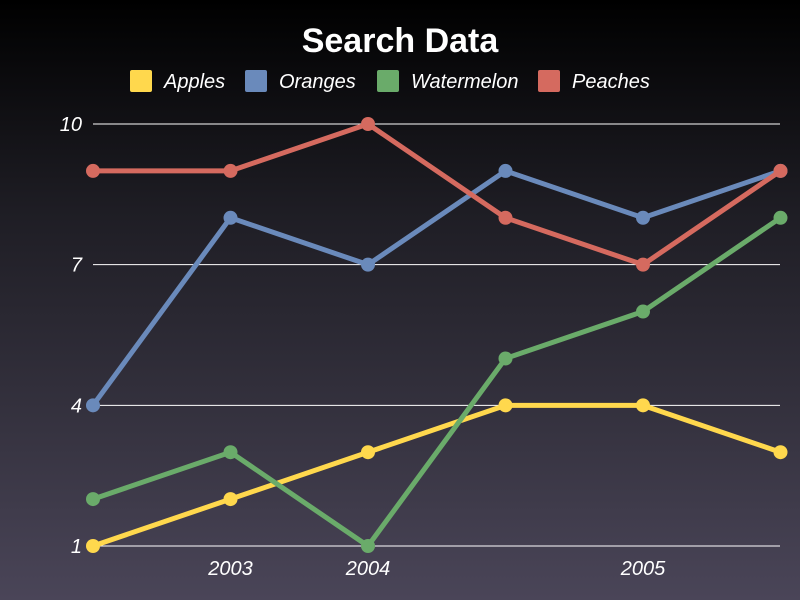 The height and width of the screenshot is (600, 800). Describe the element at coordinates (436, 569) in the screenshot. I see `x-axis-ticks: 2003 2004 2005` at that location.